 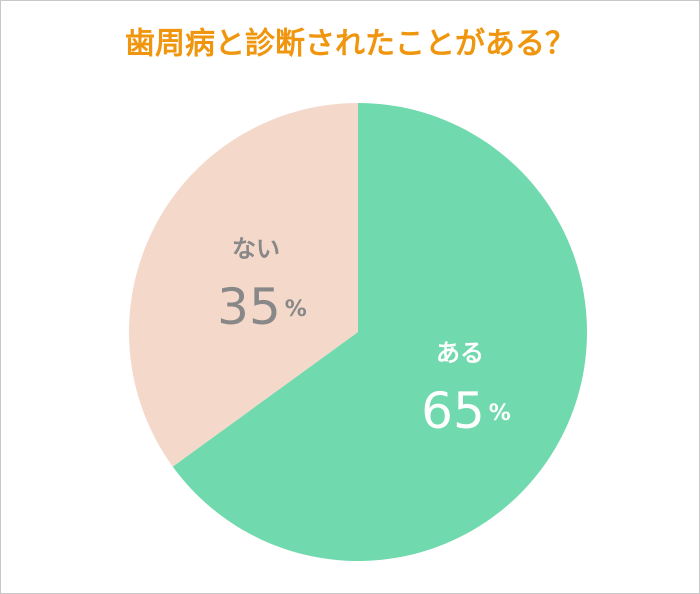 I want to click on value-label: 35%, so click(x=262, y=307).